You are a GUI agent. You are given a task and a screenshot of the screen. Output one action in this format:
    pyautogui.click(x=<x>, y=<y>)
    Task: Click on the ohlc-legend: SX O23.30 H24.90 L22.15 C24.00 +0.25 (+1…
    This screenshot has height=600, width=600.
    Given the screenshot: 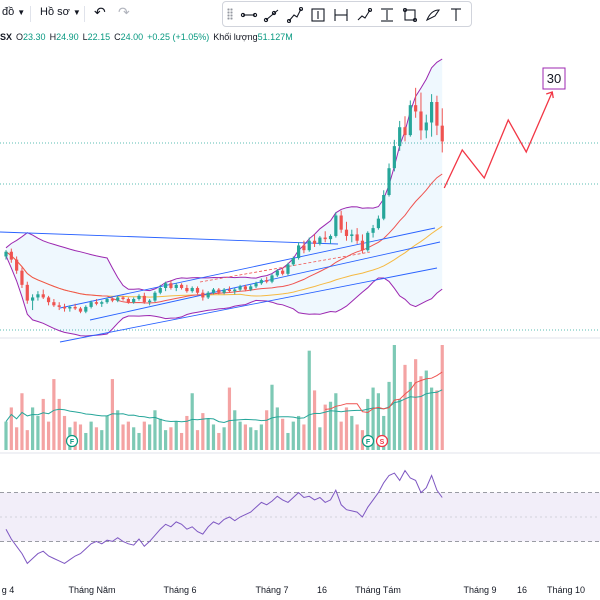 What is the action you would take?
    pyautogui.click(x=146, y=37)
    